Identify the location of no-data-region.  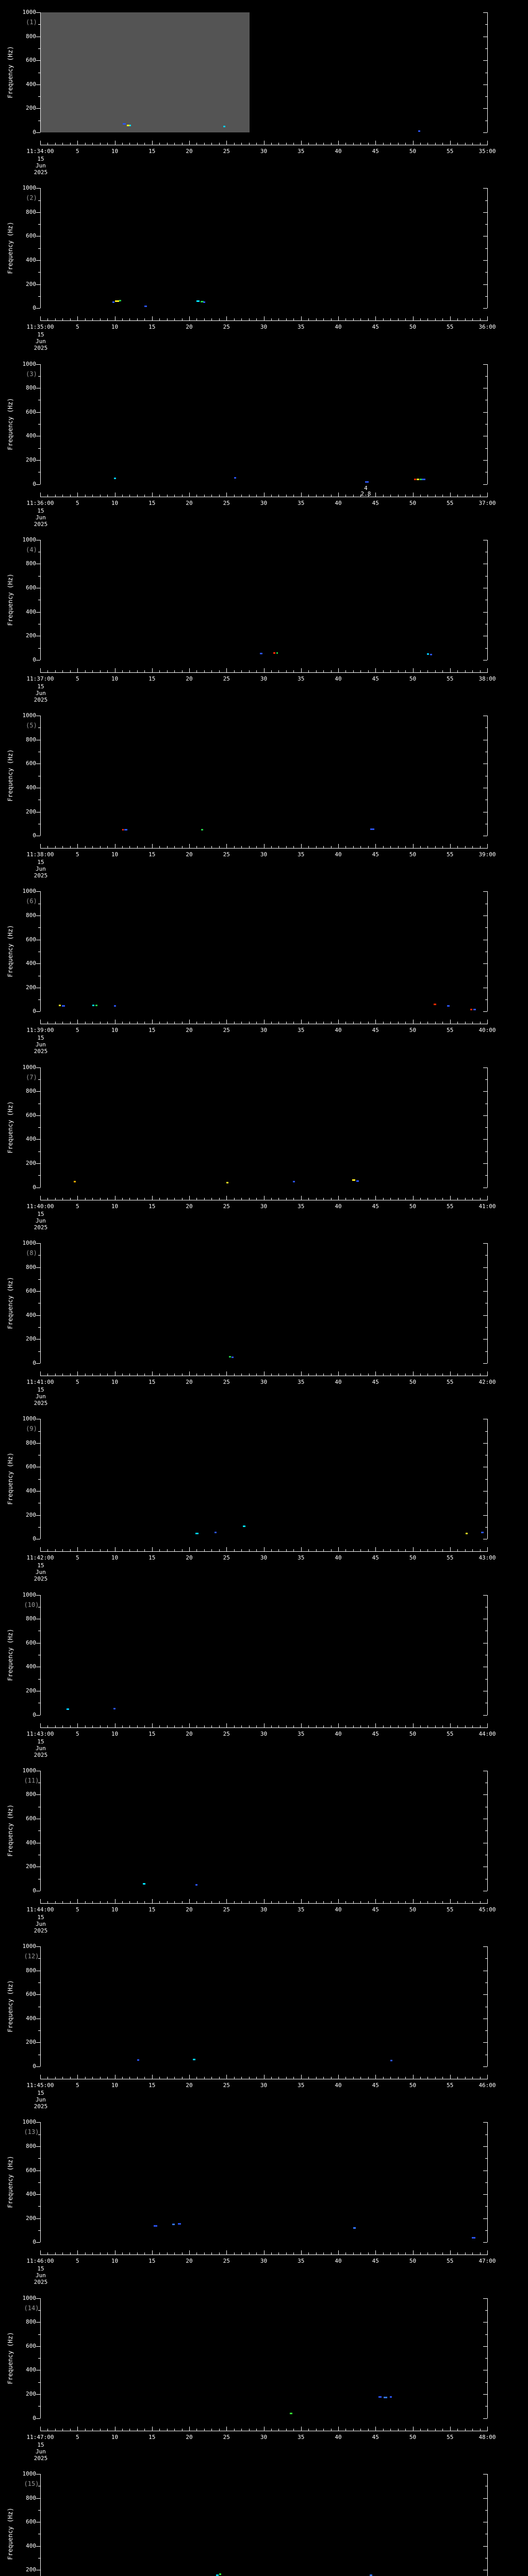
(145, 72).